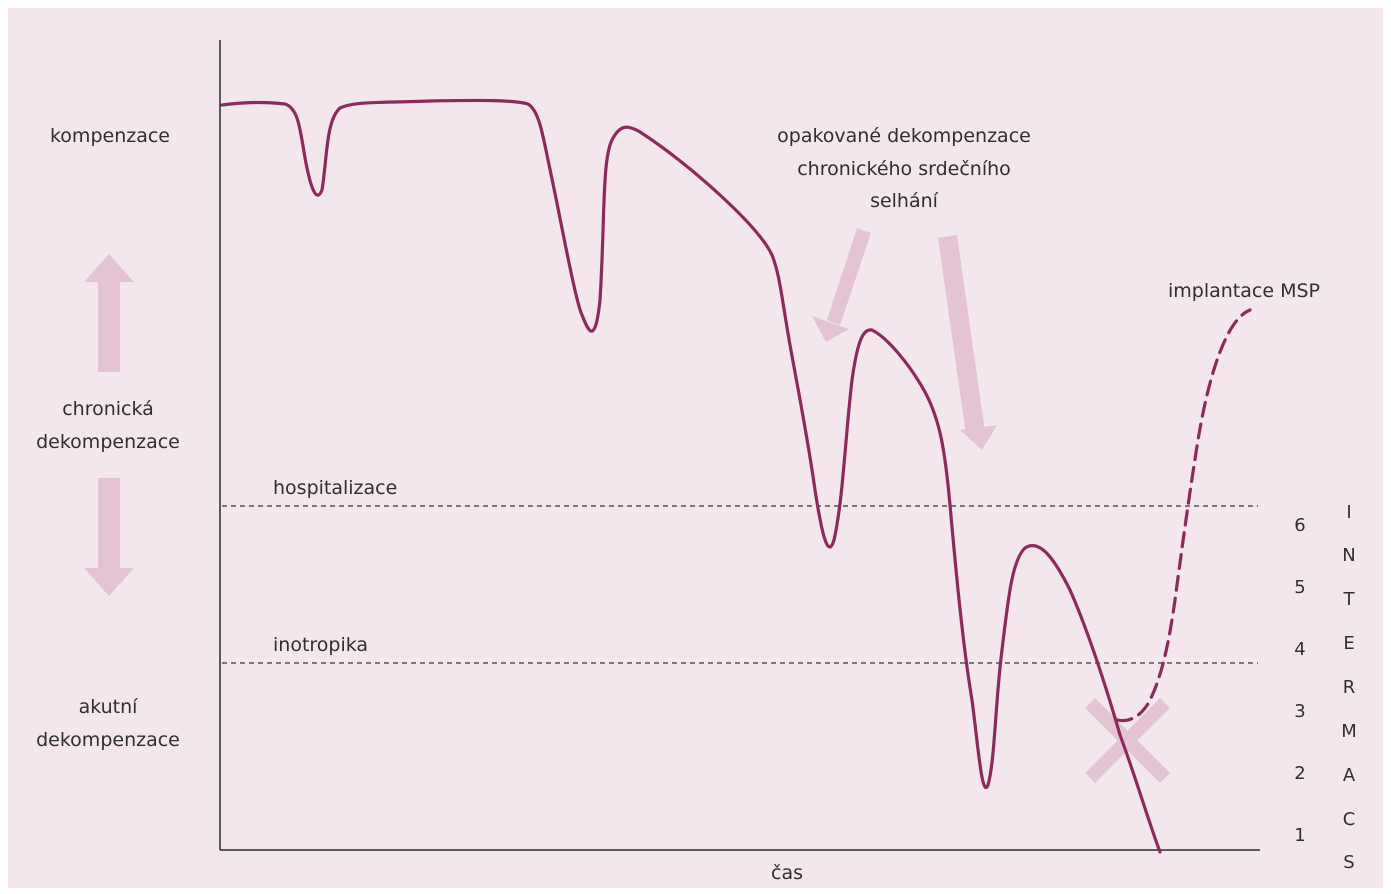 This screenshot has height=894, width=1391. What do you see at coordinates (1348, 555) in the screenshot?
I see `intermacs-letter: N` at bounding box center [1348, 555].